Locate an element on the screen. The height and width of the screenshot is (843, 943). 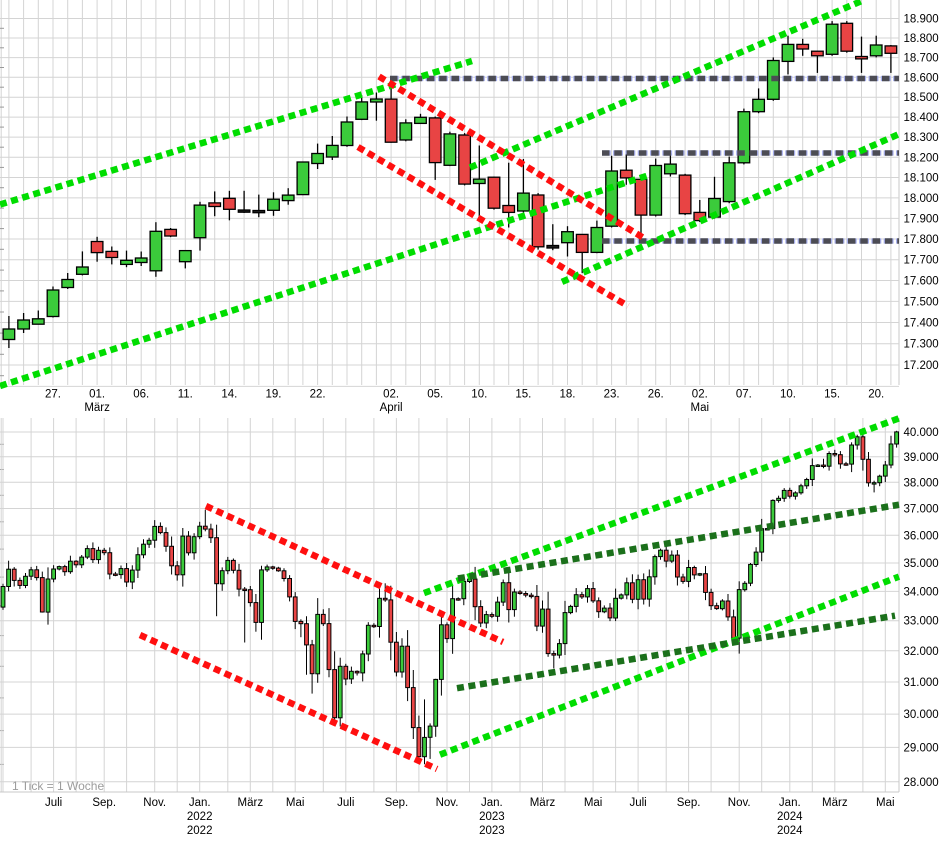
svg-text: 17.700 is located at coordinates (921, 261).